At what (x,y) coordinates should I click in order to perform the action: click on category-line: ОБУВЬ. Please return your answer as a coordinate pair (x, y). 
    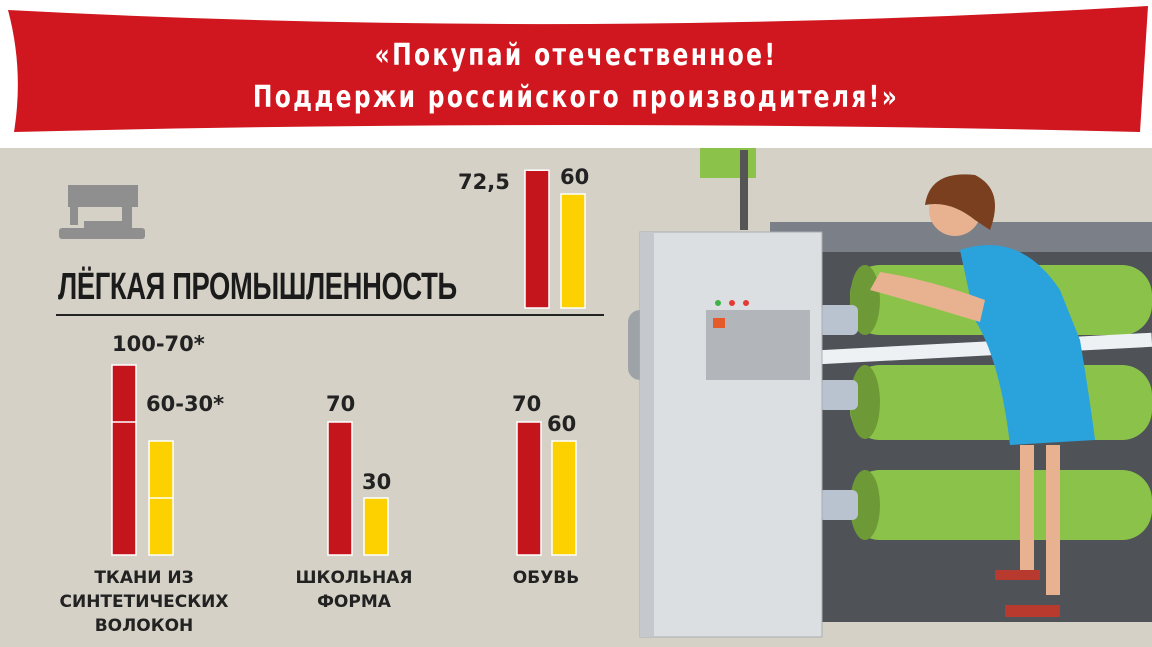
    Looking at the image, I should click on (546, 578).